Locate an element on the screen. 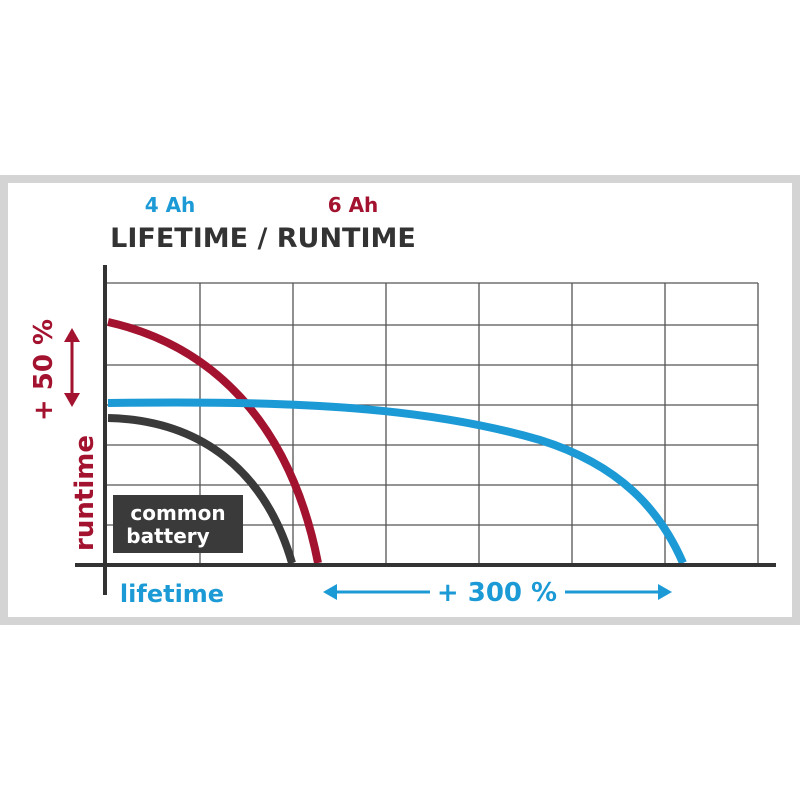 The height and width of the screenshot is (804, 800). common-label: common is located at coordinates (177, 513).